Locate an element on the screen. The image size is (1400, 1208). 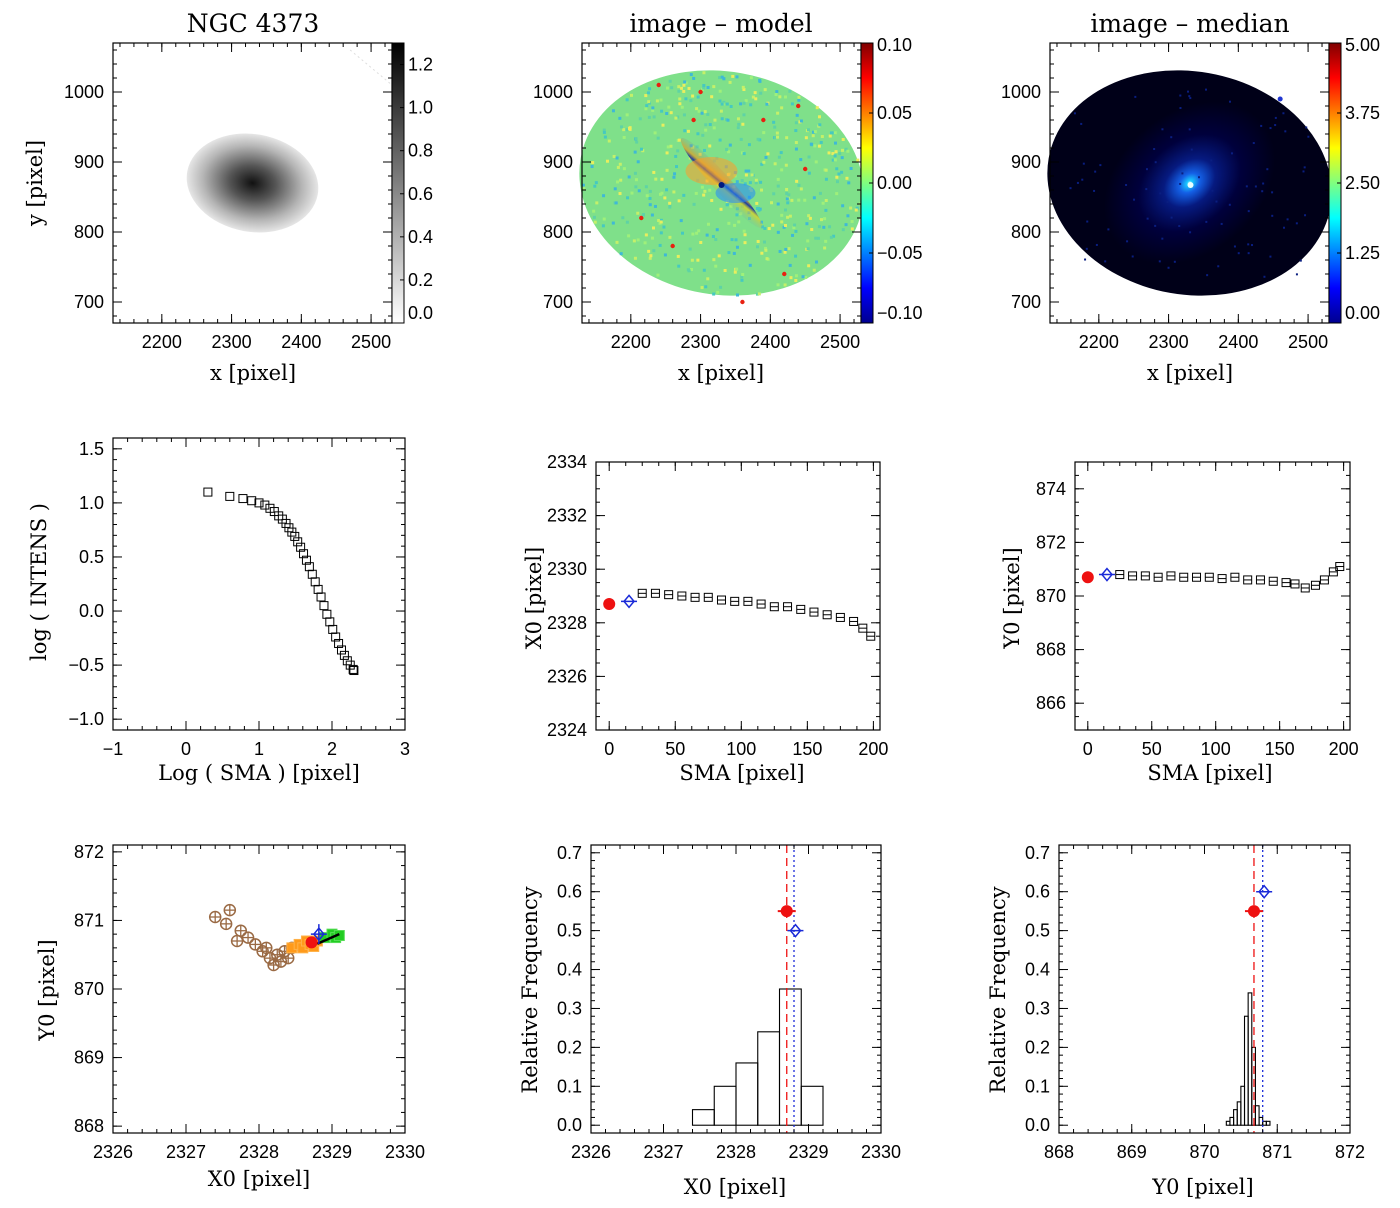
panel7-ylabel: Y0 [pixel] is located at coordinates (47, 990).